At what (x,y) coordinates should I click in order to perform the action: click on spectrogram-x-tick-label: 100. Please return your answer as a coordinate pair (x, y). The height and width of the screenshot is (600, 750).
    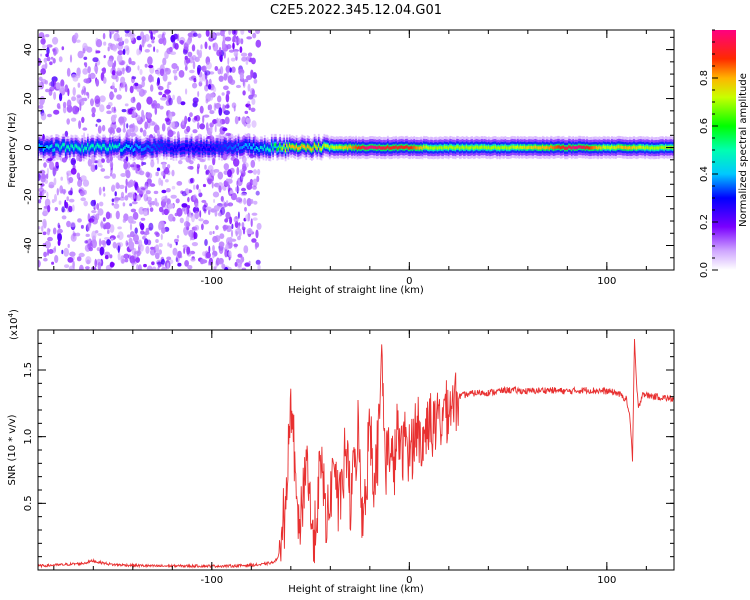
    Looking at the image, I should click on (606, 281).